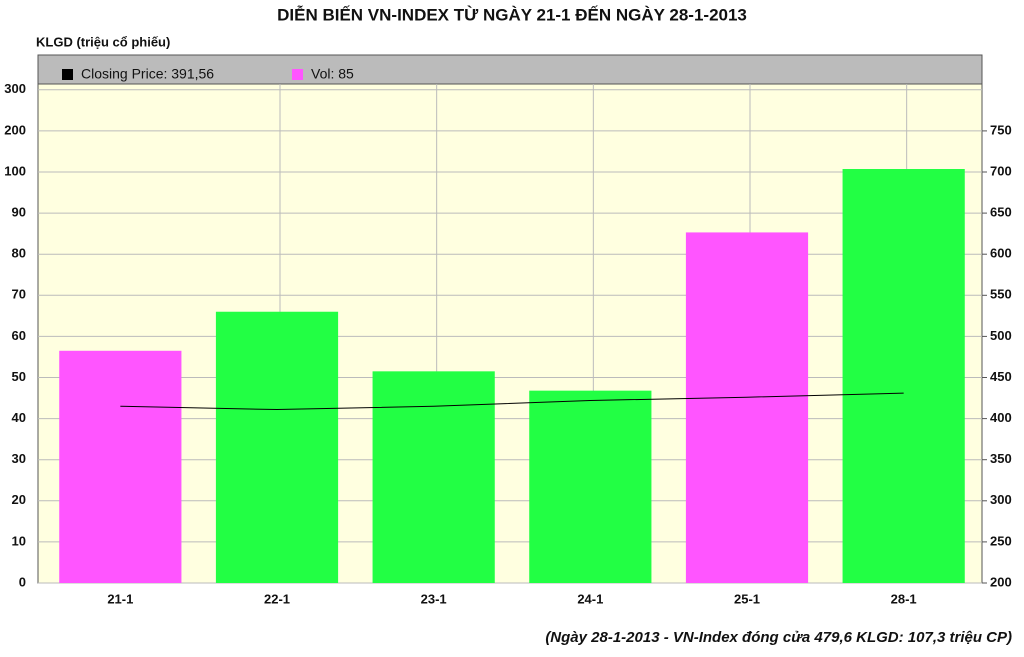 The width and height of the screenshot is (1024, 657). What do you see at coordinates (22, 581) in the screenshot?
I see `y-tick-label: 0` at bounding box center [22, 581].